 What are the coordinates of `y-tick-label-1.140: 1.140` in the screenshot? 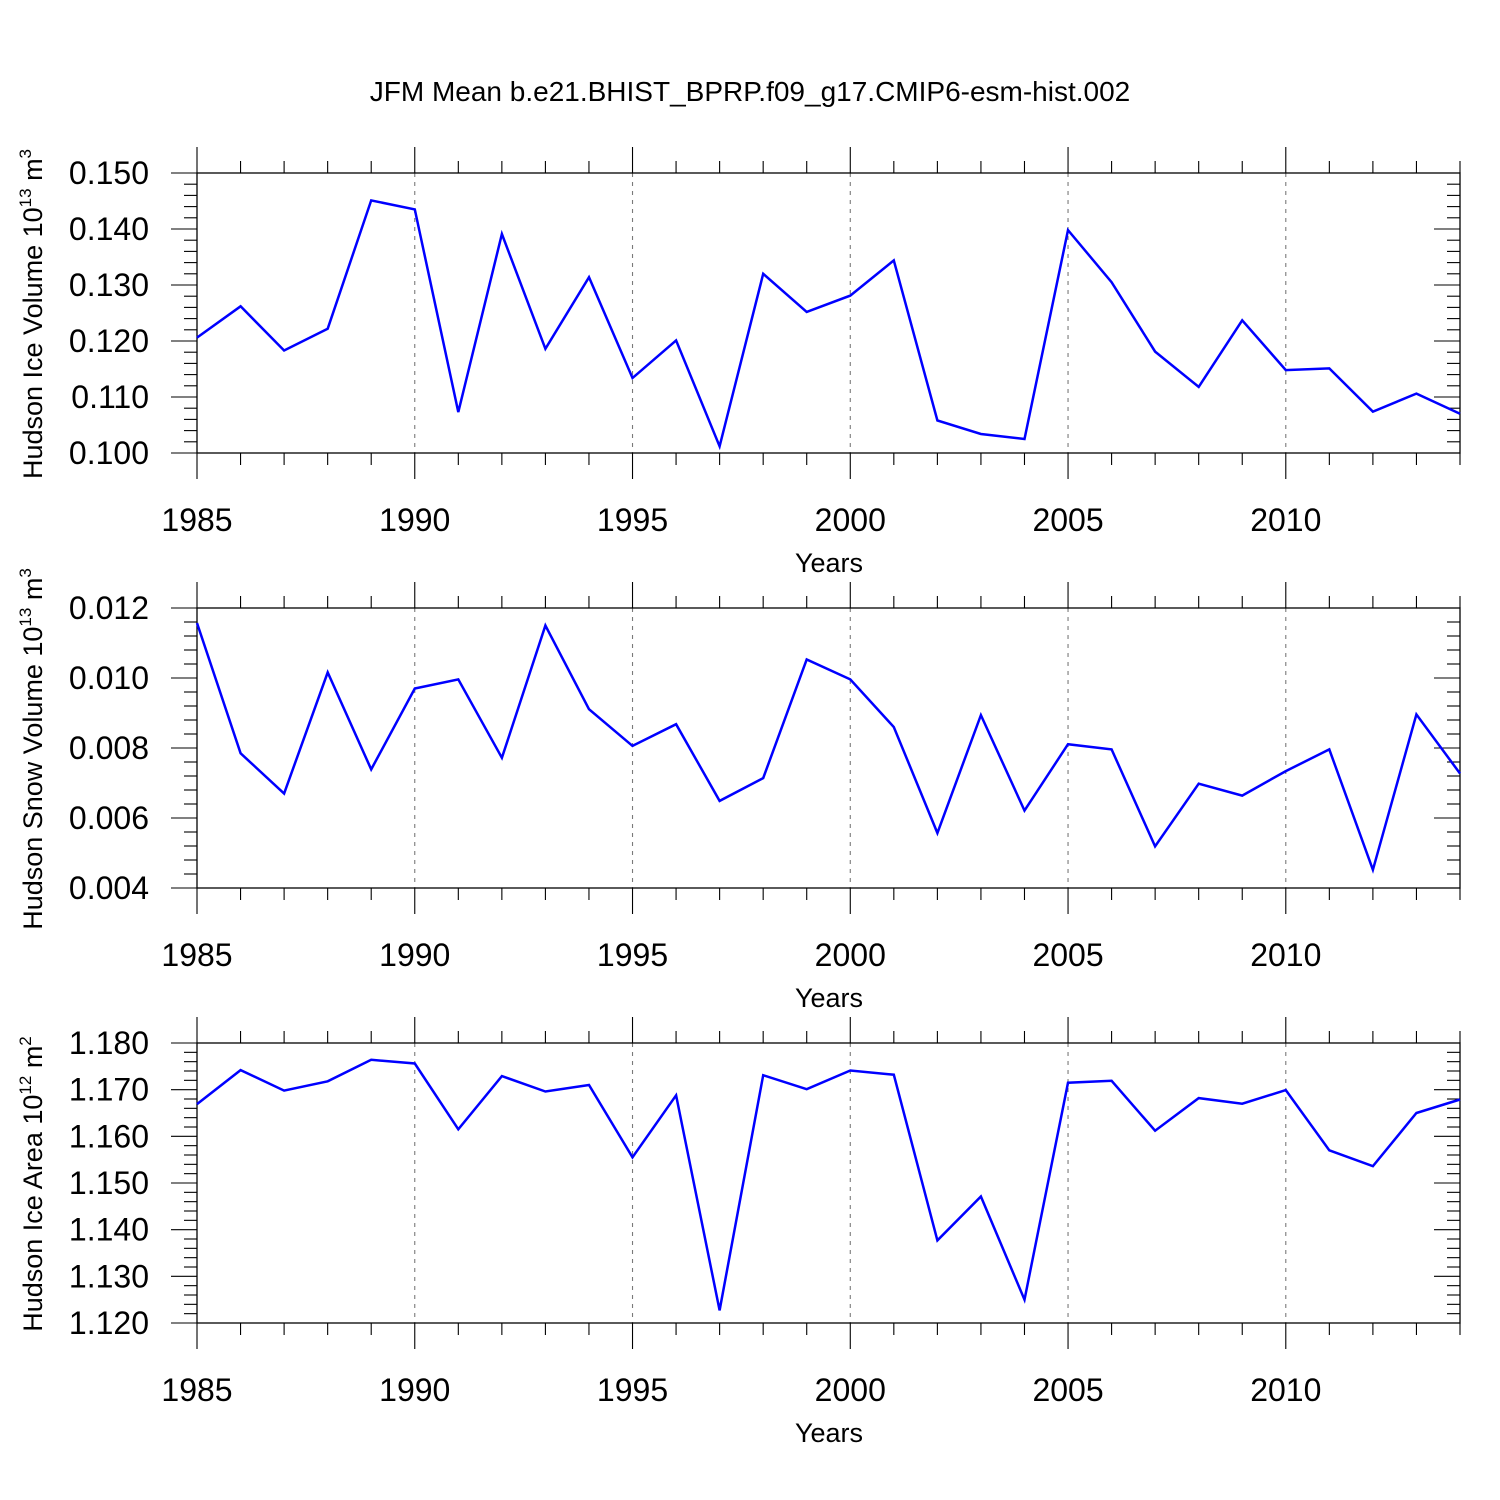 It's located at (109, 1230).